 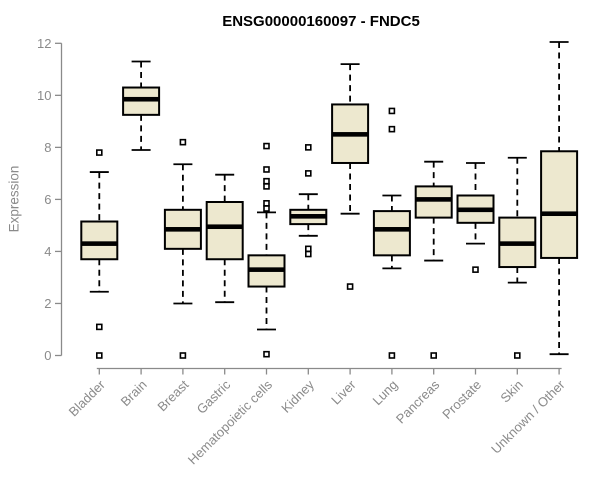 What do you see at coordinates (384, 392) in the screenshot?
I see `x-tick-label-lung: Lung` at bounding box center [384, 392].